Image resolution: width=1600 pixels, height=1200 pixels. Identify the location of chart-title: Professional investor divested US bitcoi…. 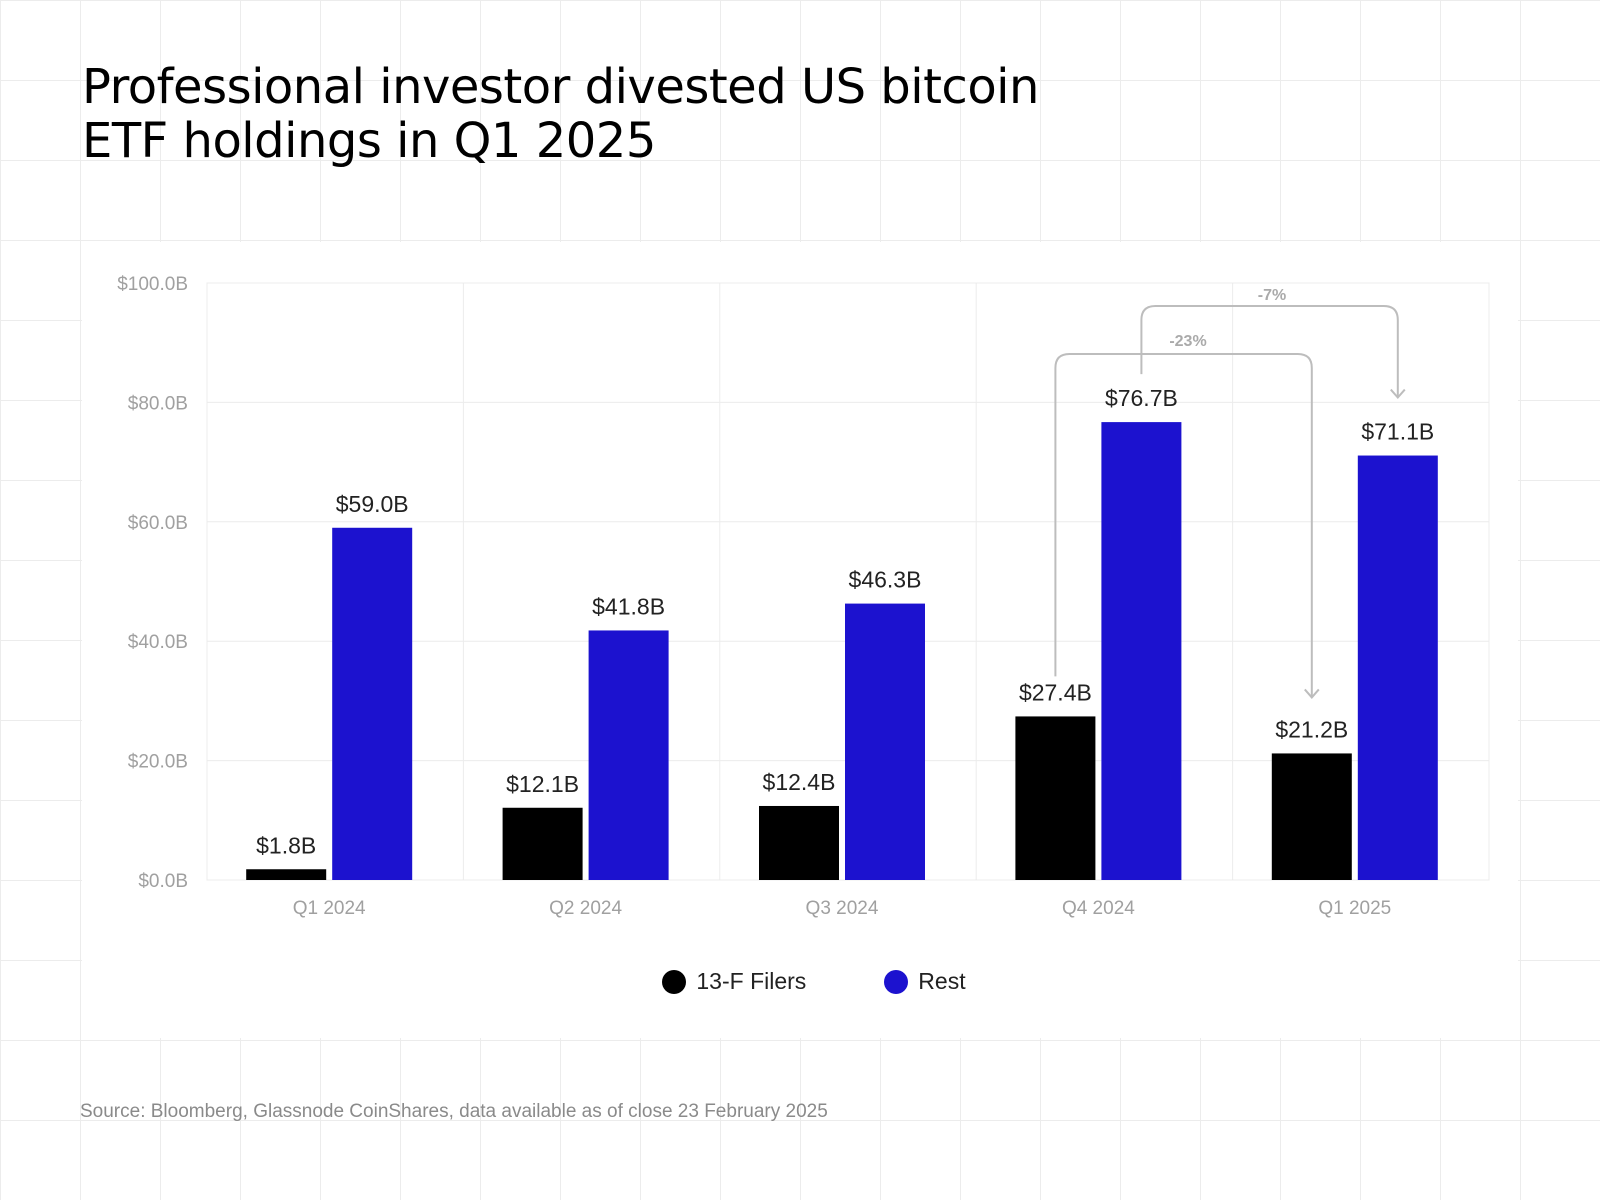
(582, 114).